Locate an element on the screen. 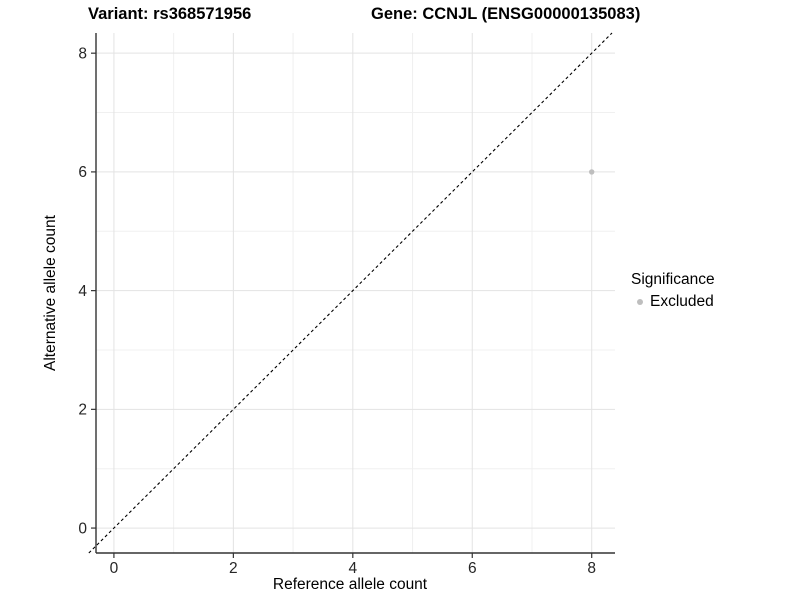 The image size is (800, 600). excluded-point-swatch-icon is located at coordinates (640, 301).